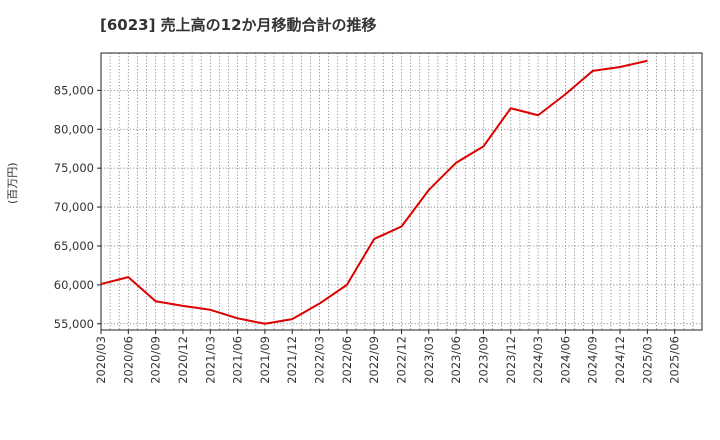 This screenshot has width=720, height=440. What do you see at coordinates (74, 129) in the screenshot?
I see `y-tick-label: 80,000` at bounding box center [74, 129].